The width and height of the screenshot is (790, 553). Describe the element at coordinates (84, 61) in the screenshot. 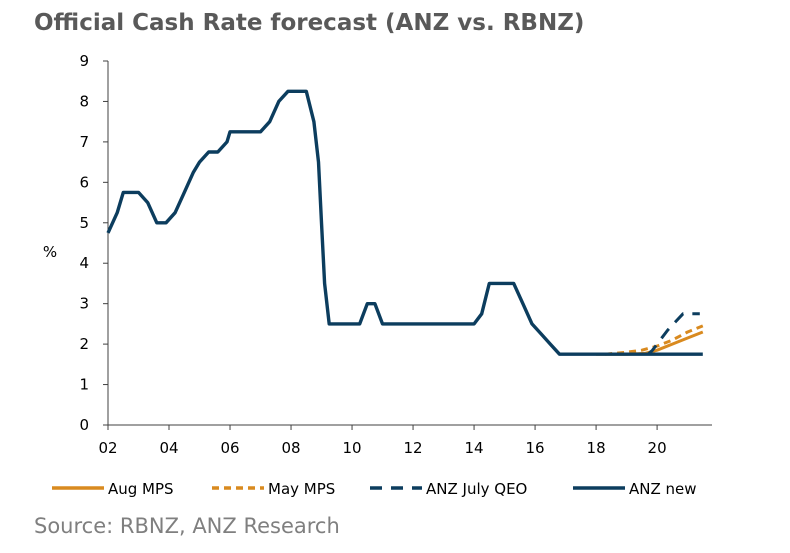

I see `y-tick-label: 9` at that location.